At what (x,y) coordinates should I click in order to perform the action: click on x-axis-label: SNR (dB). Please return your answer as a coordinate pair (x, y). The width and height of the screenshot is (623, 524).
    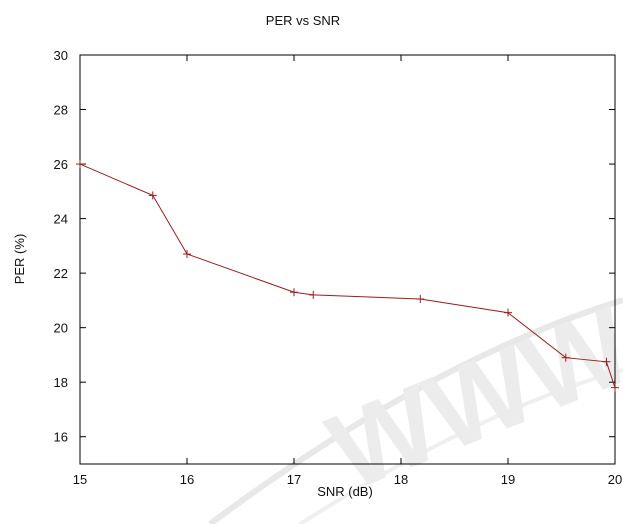
    Looking at the image, I should click on (345, 491).